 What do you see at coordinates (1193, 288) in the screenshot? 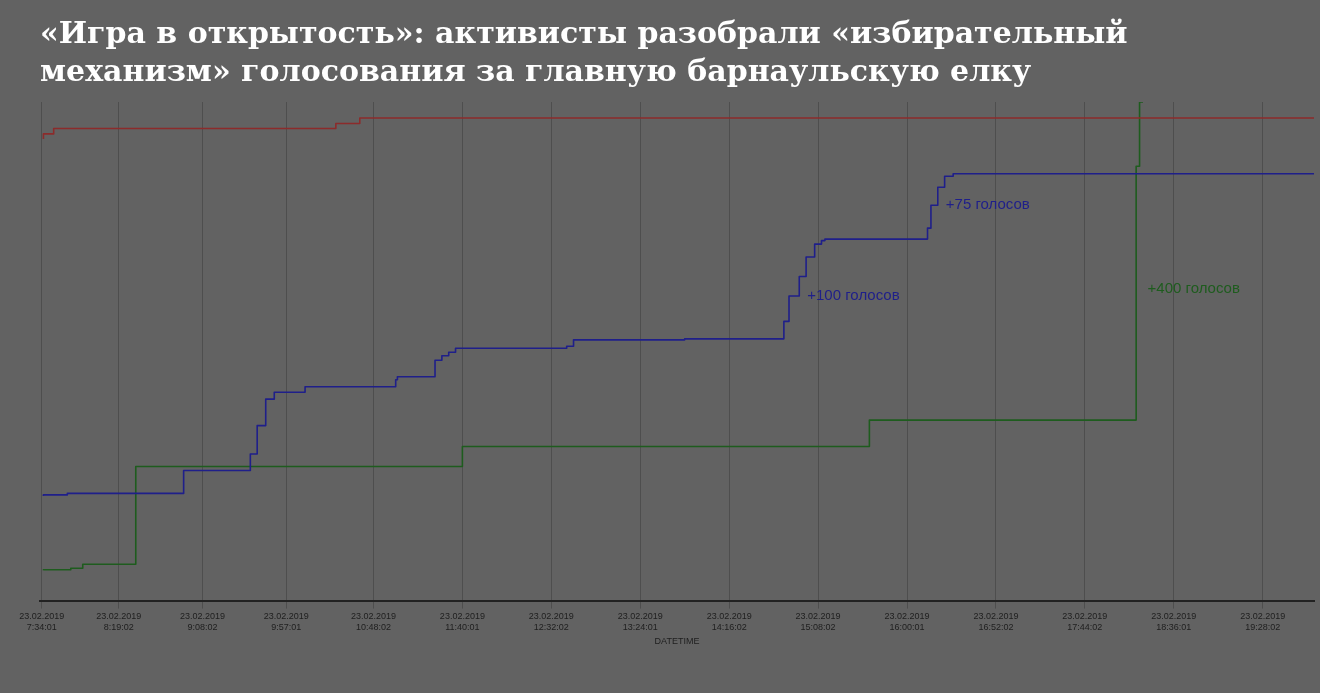
I see `annotation: +400 голосов` at bounding box center [1193, 288].